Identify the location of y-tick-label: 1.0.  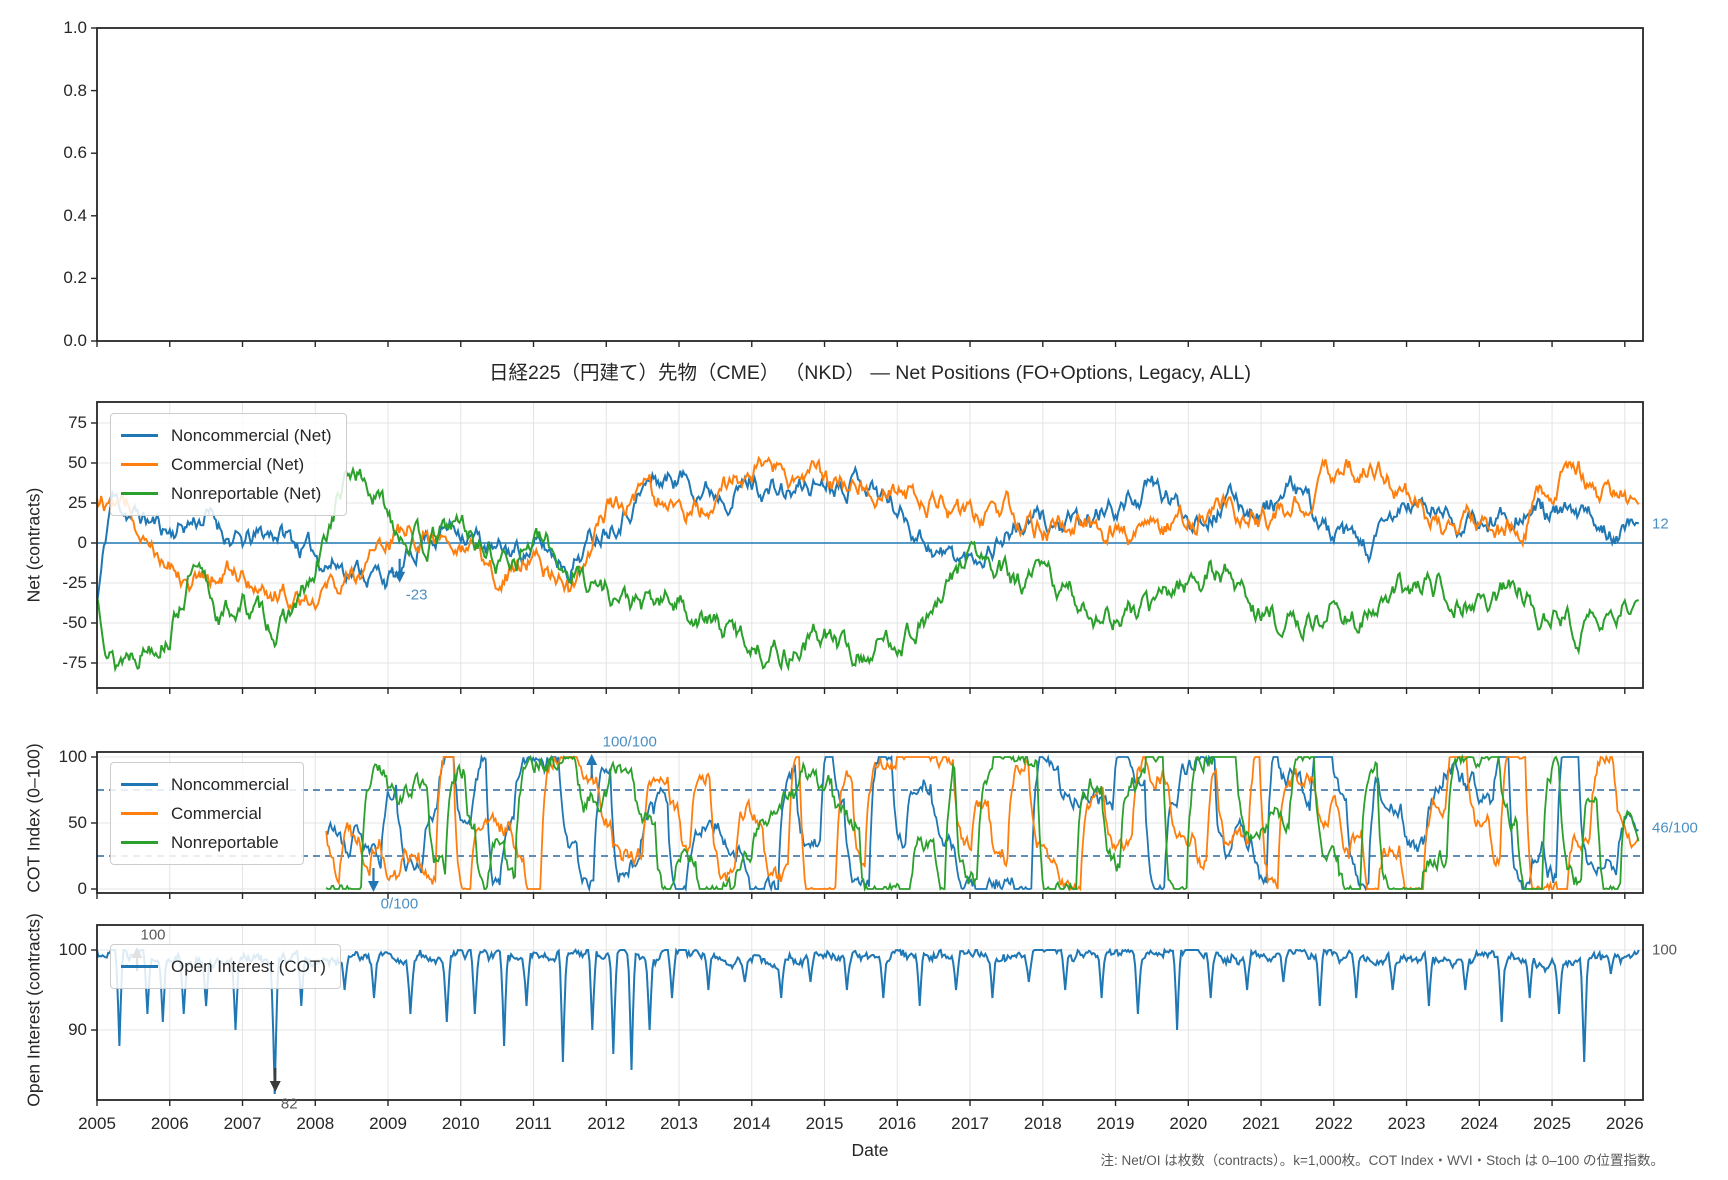
(75, 27).